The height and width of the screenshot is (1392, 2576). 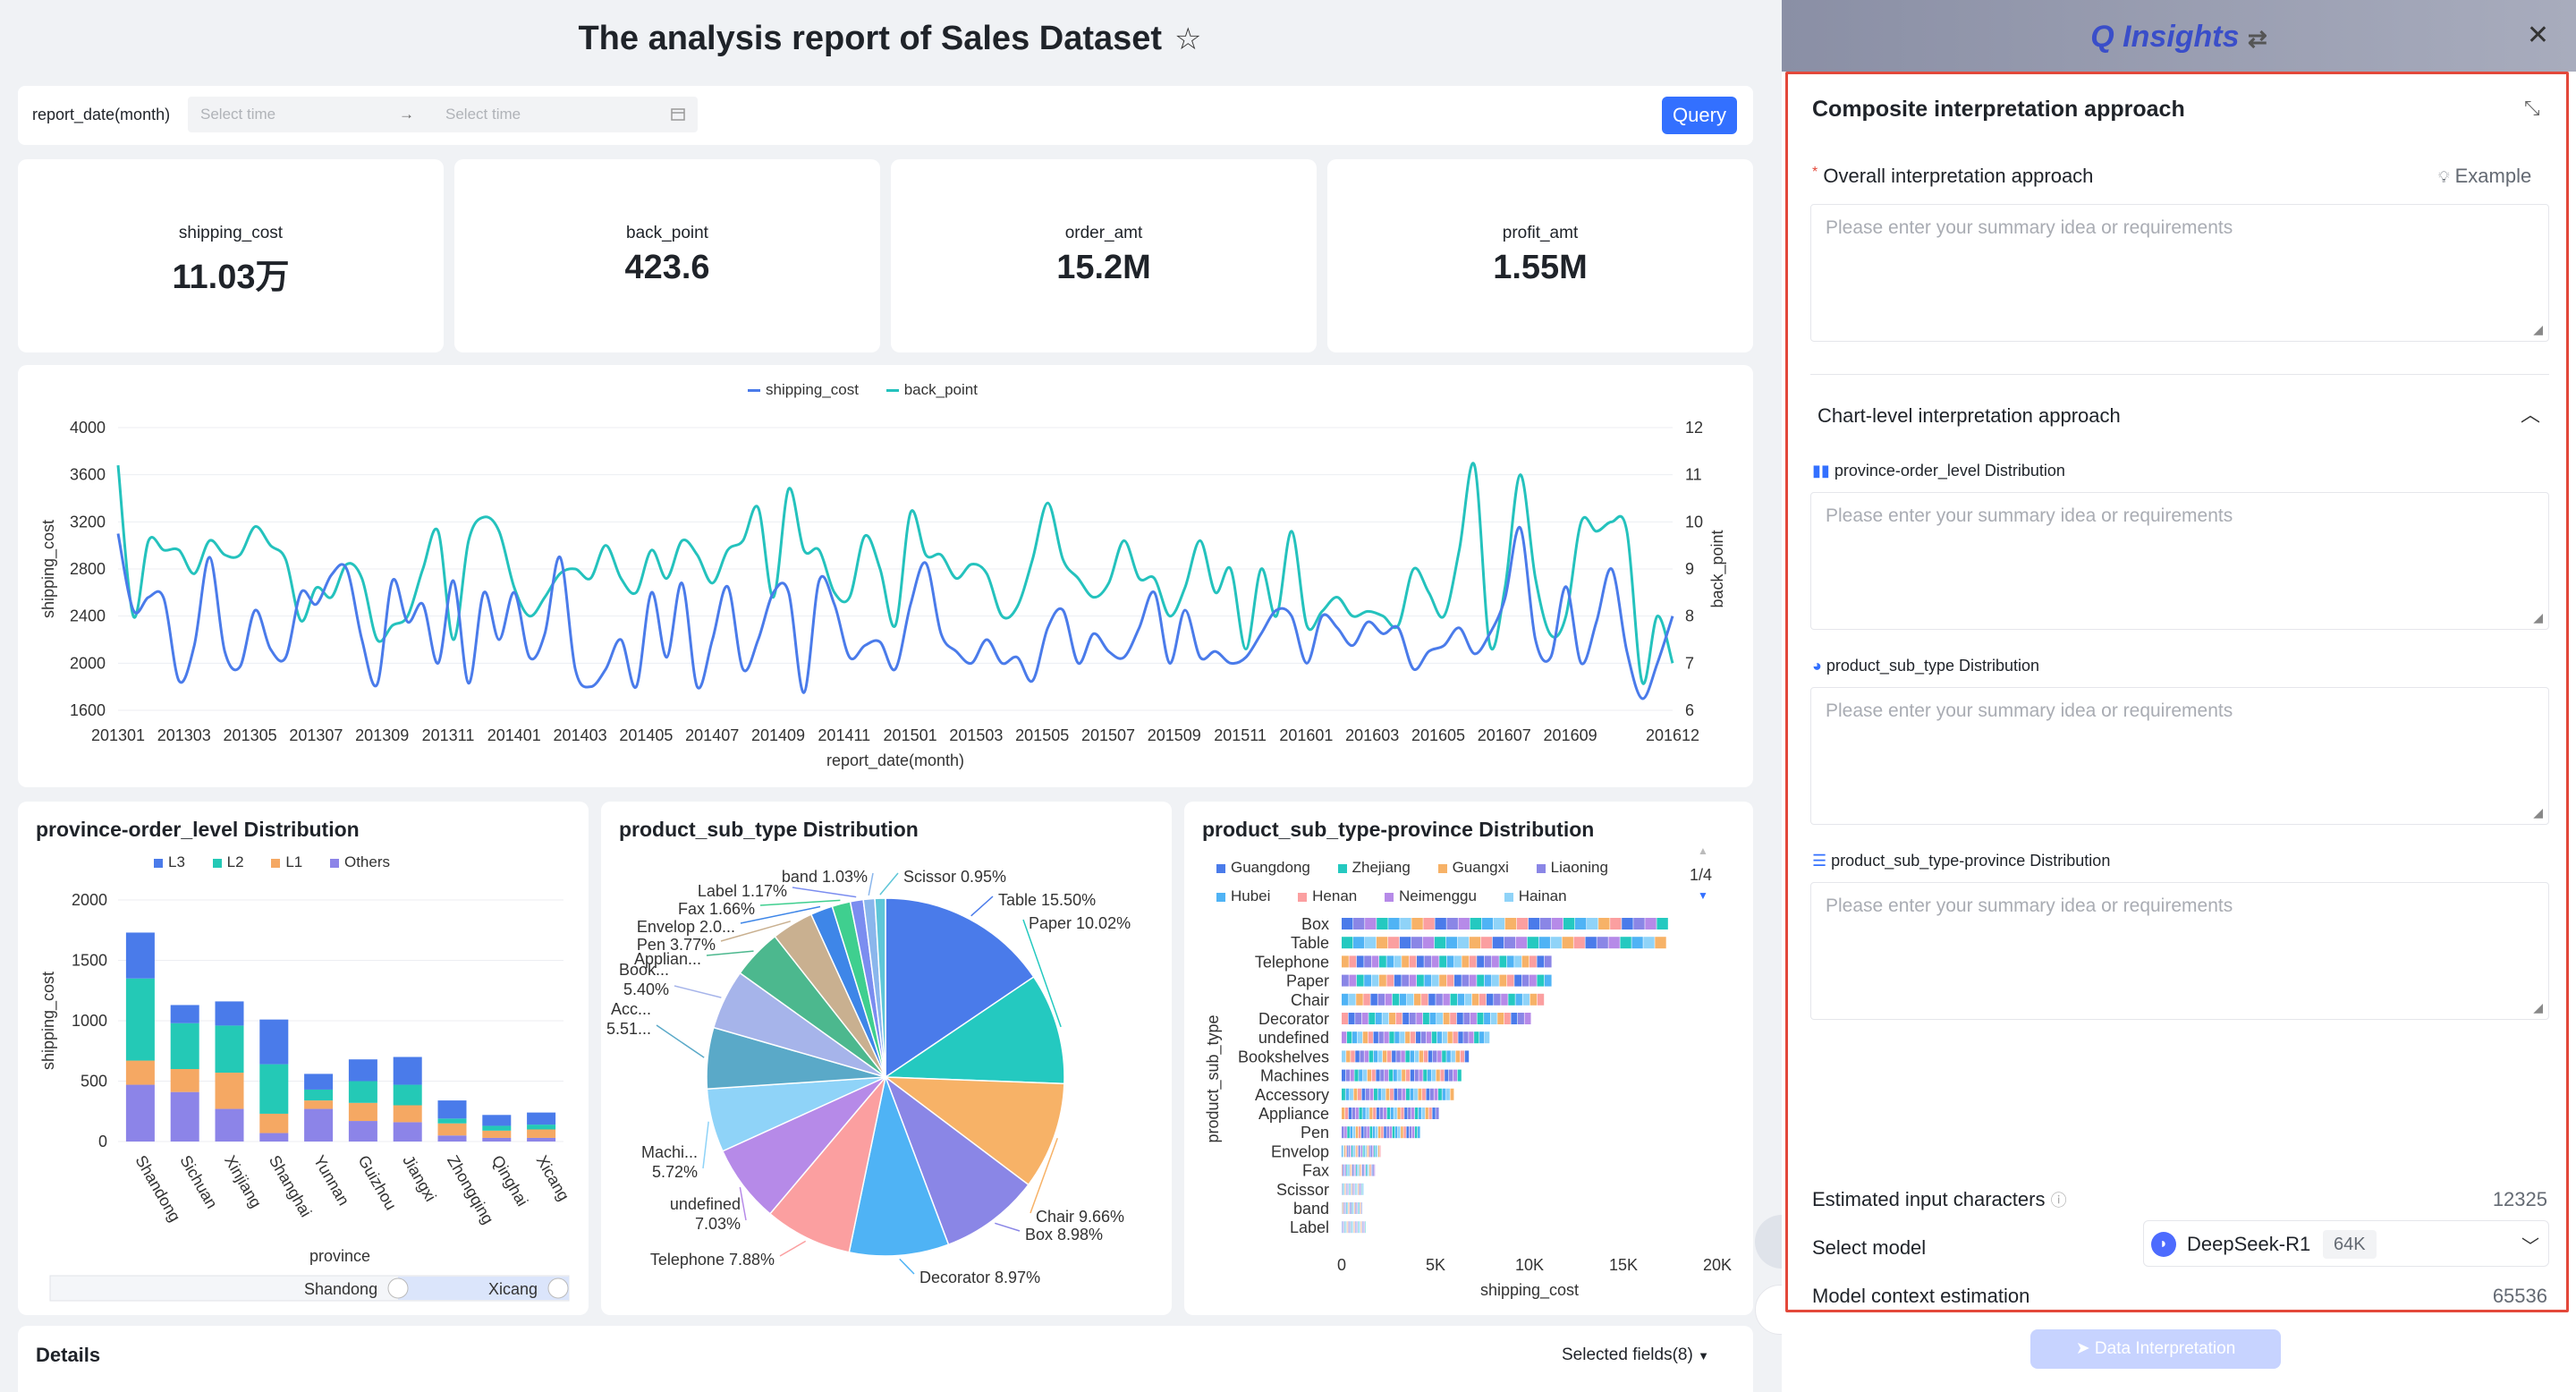 What do you see at coordinates (1042, 973) in the screenshot?
I see `pie-leader-line` at bounding box center [1042, 973].